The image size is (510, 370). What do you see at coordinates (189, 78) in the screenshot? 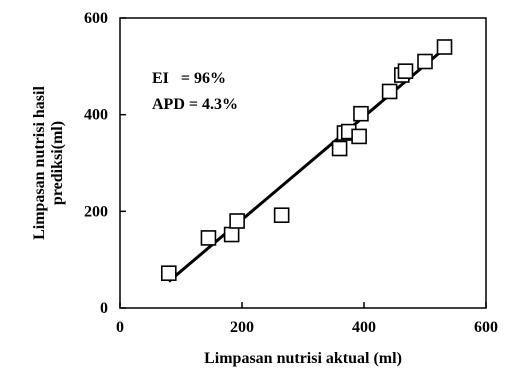
I see `annotation-ei: EI = 96%` at bounding box center [189, 78].